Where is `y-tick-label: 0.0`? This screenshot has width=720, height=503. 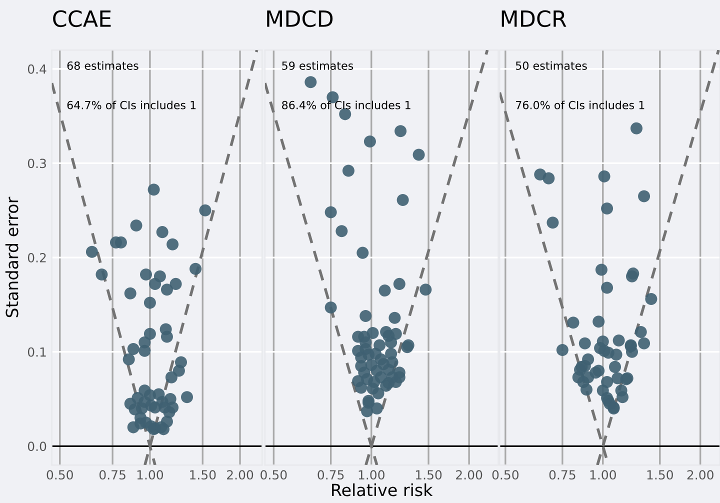
y-tick-label: 0.0 is located at coordinates (37, 447).